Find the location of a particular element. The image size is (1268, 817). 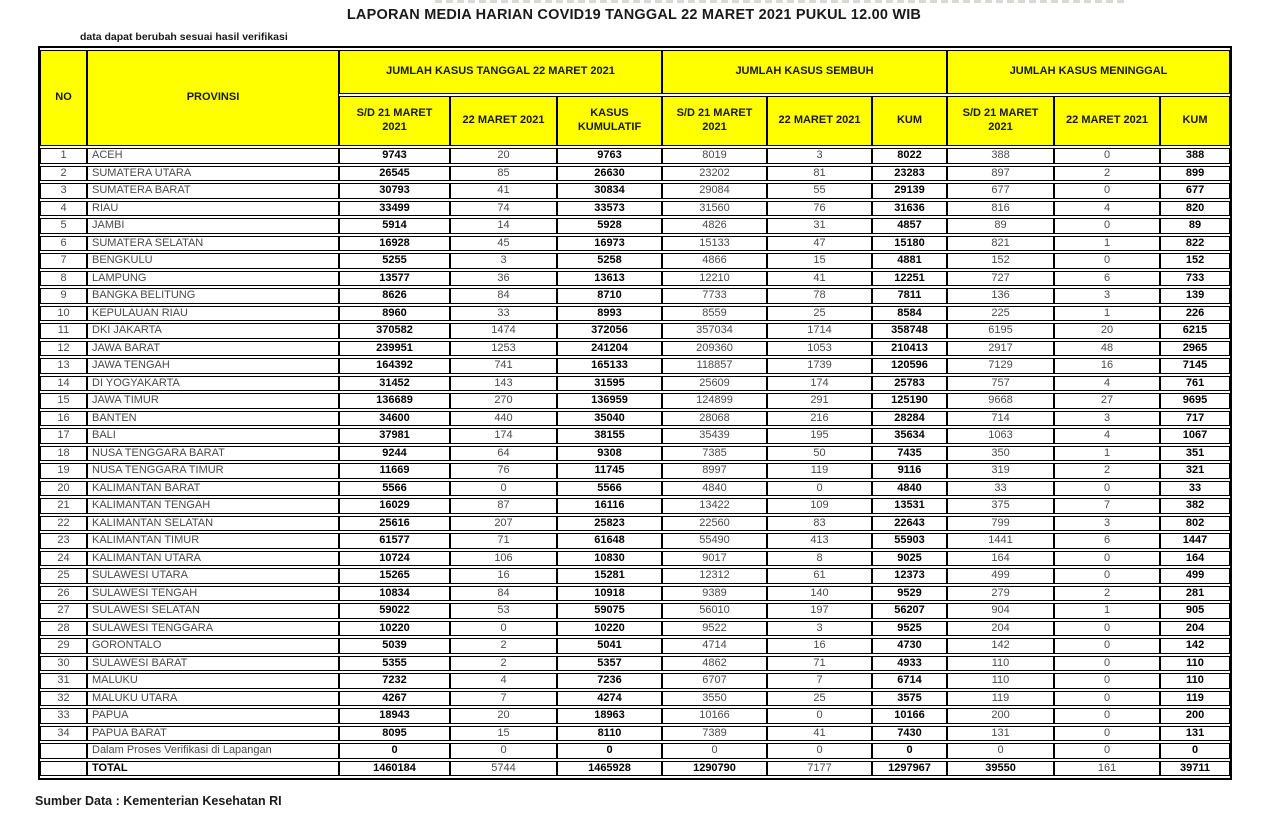

value-cell: 4862 is located at coordinates (714, 663).